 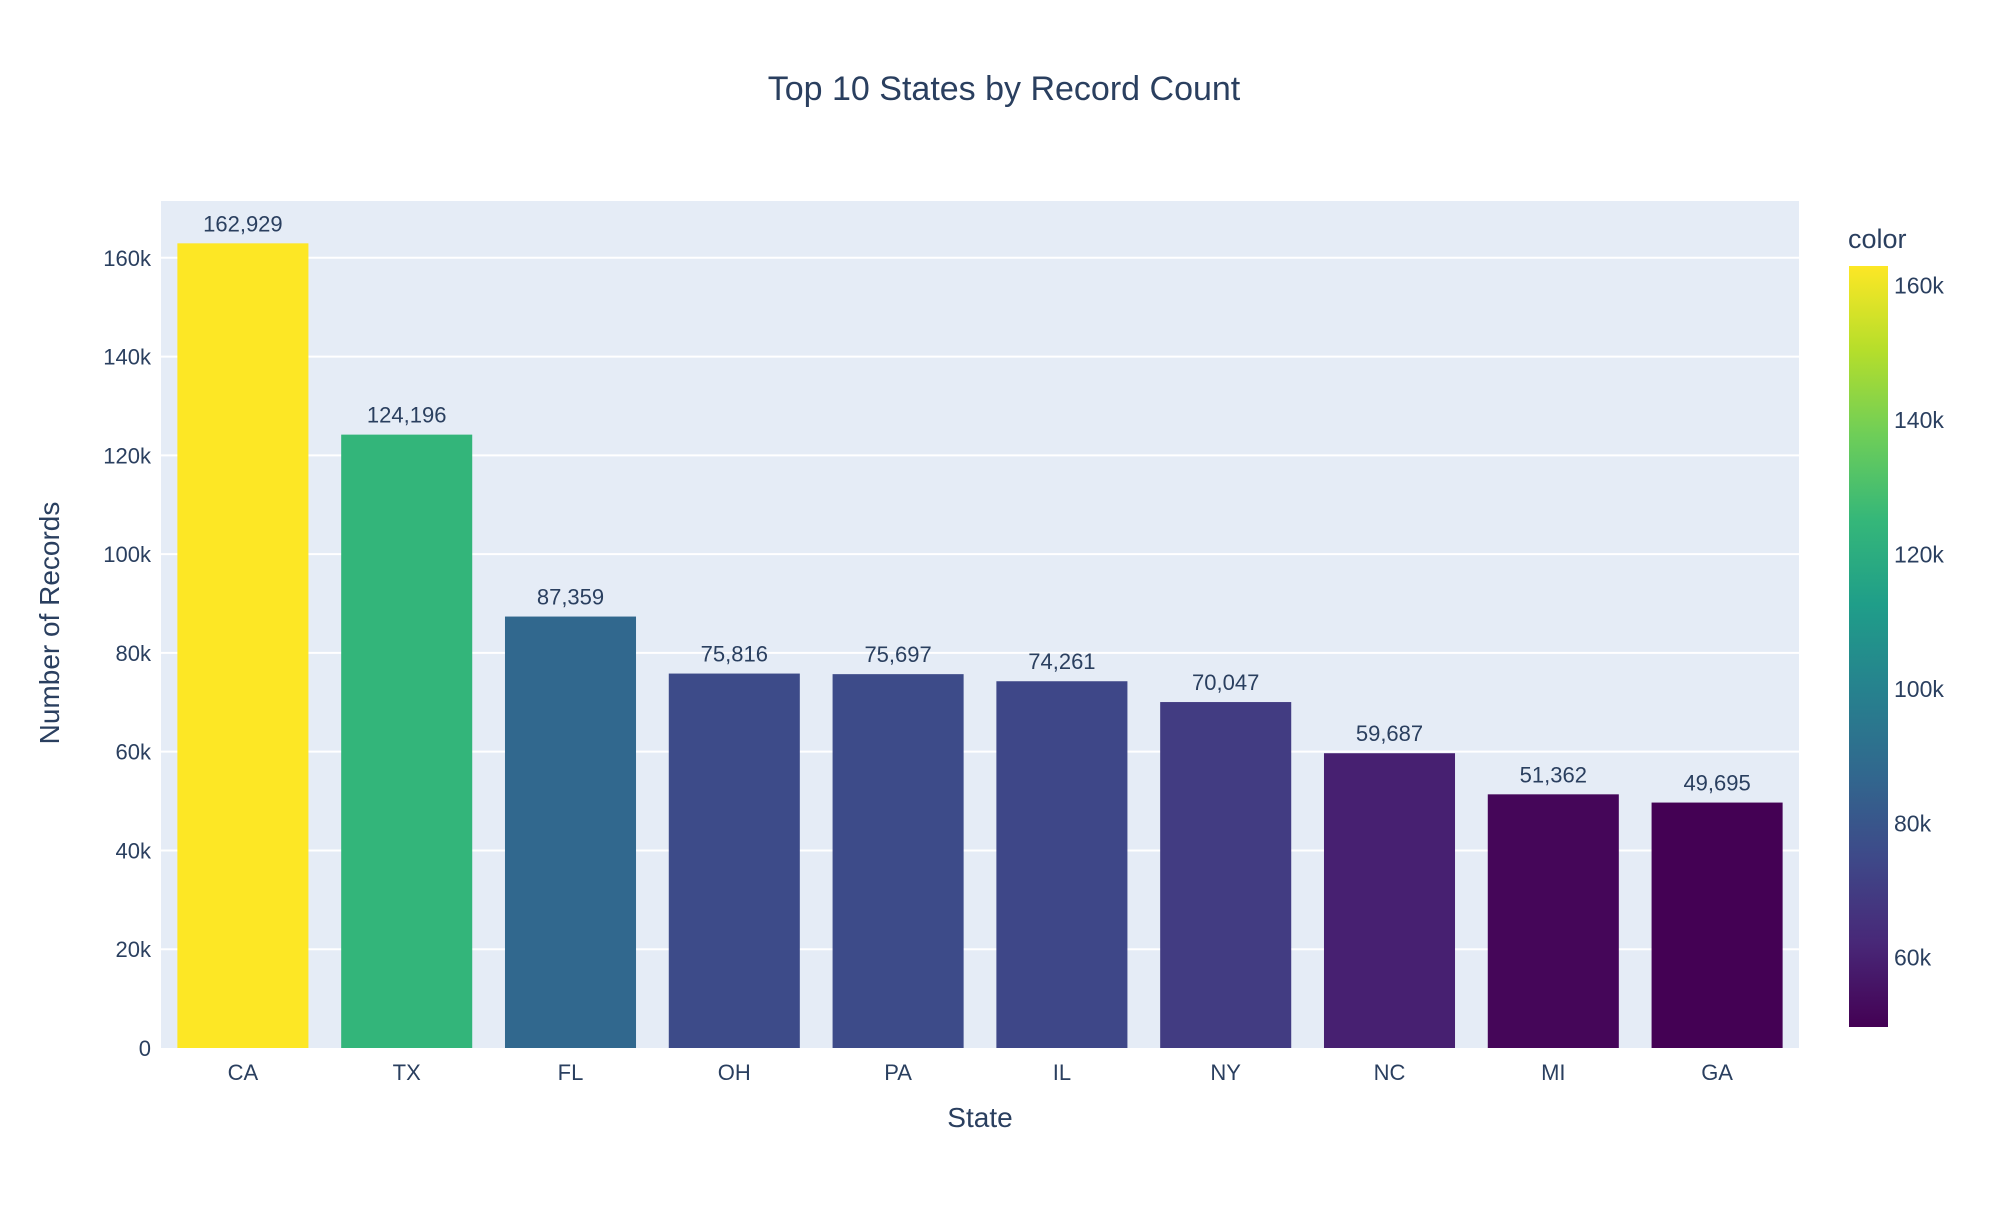 What do you see at coordinates (407, 415) in the screenshot?
I see `data-label: 124,196` at bounding box center [407, 415].